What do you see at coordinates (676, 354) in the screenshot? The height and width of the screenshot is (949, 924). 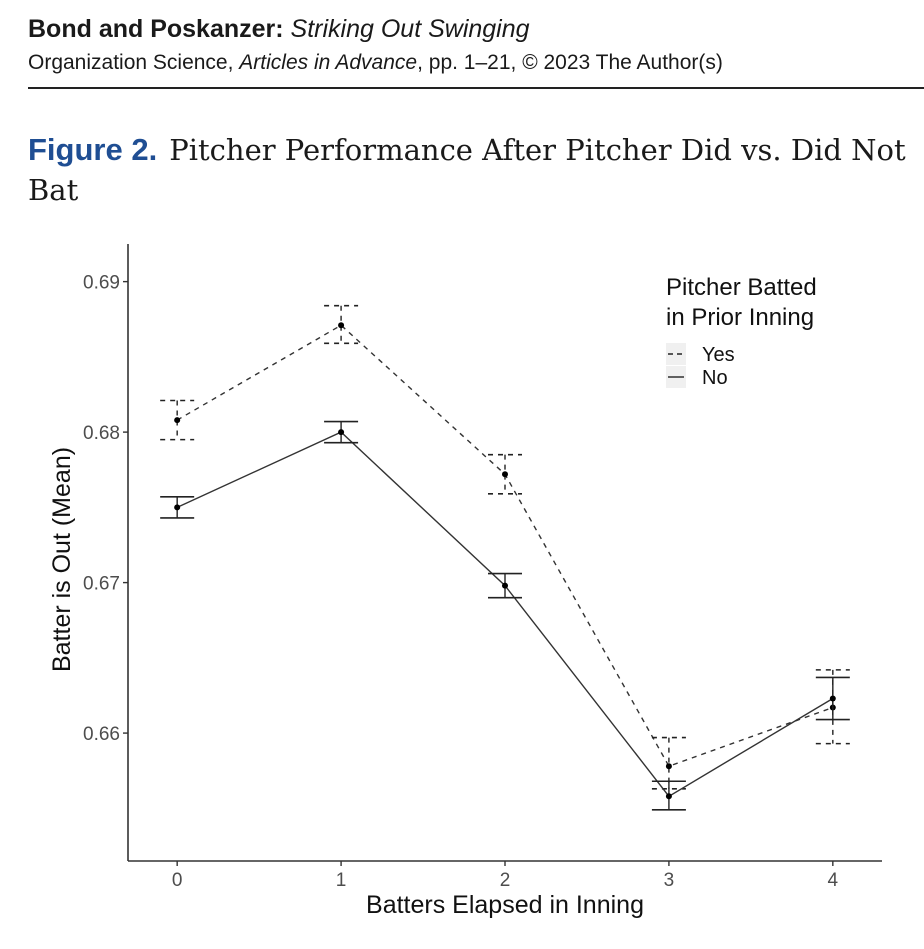 I see `legend-key-bg` at bounding box center [676, 354].